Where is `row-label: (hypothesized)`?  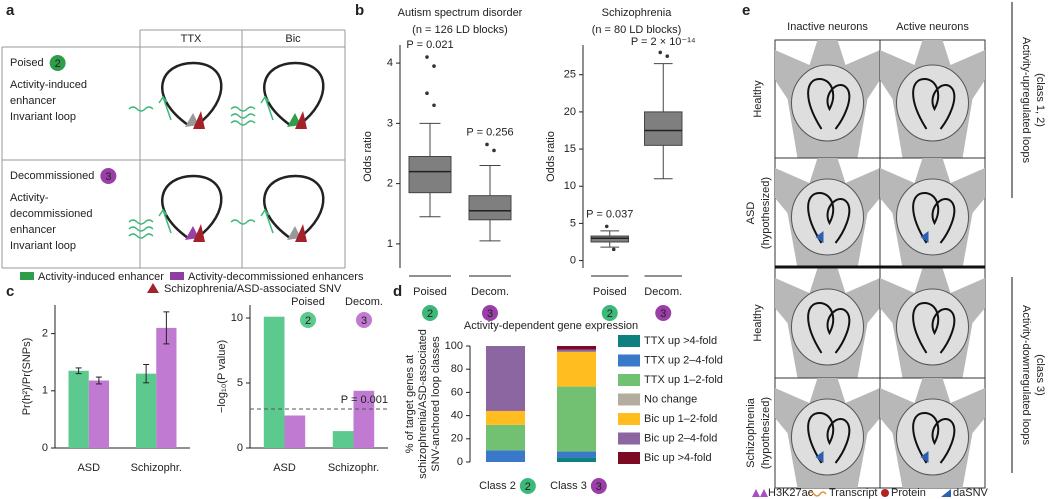
row-label: (hypothesized) is located at coordinates (766, 433).